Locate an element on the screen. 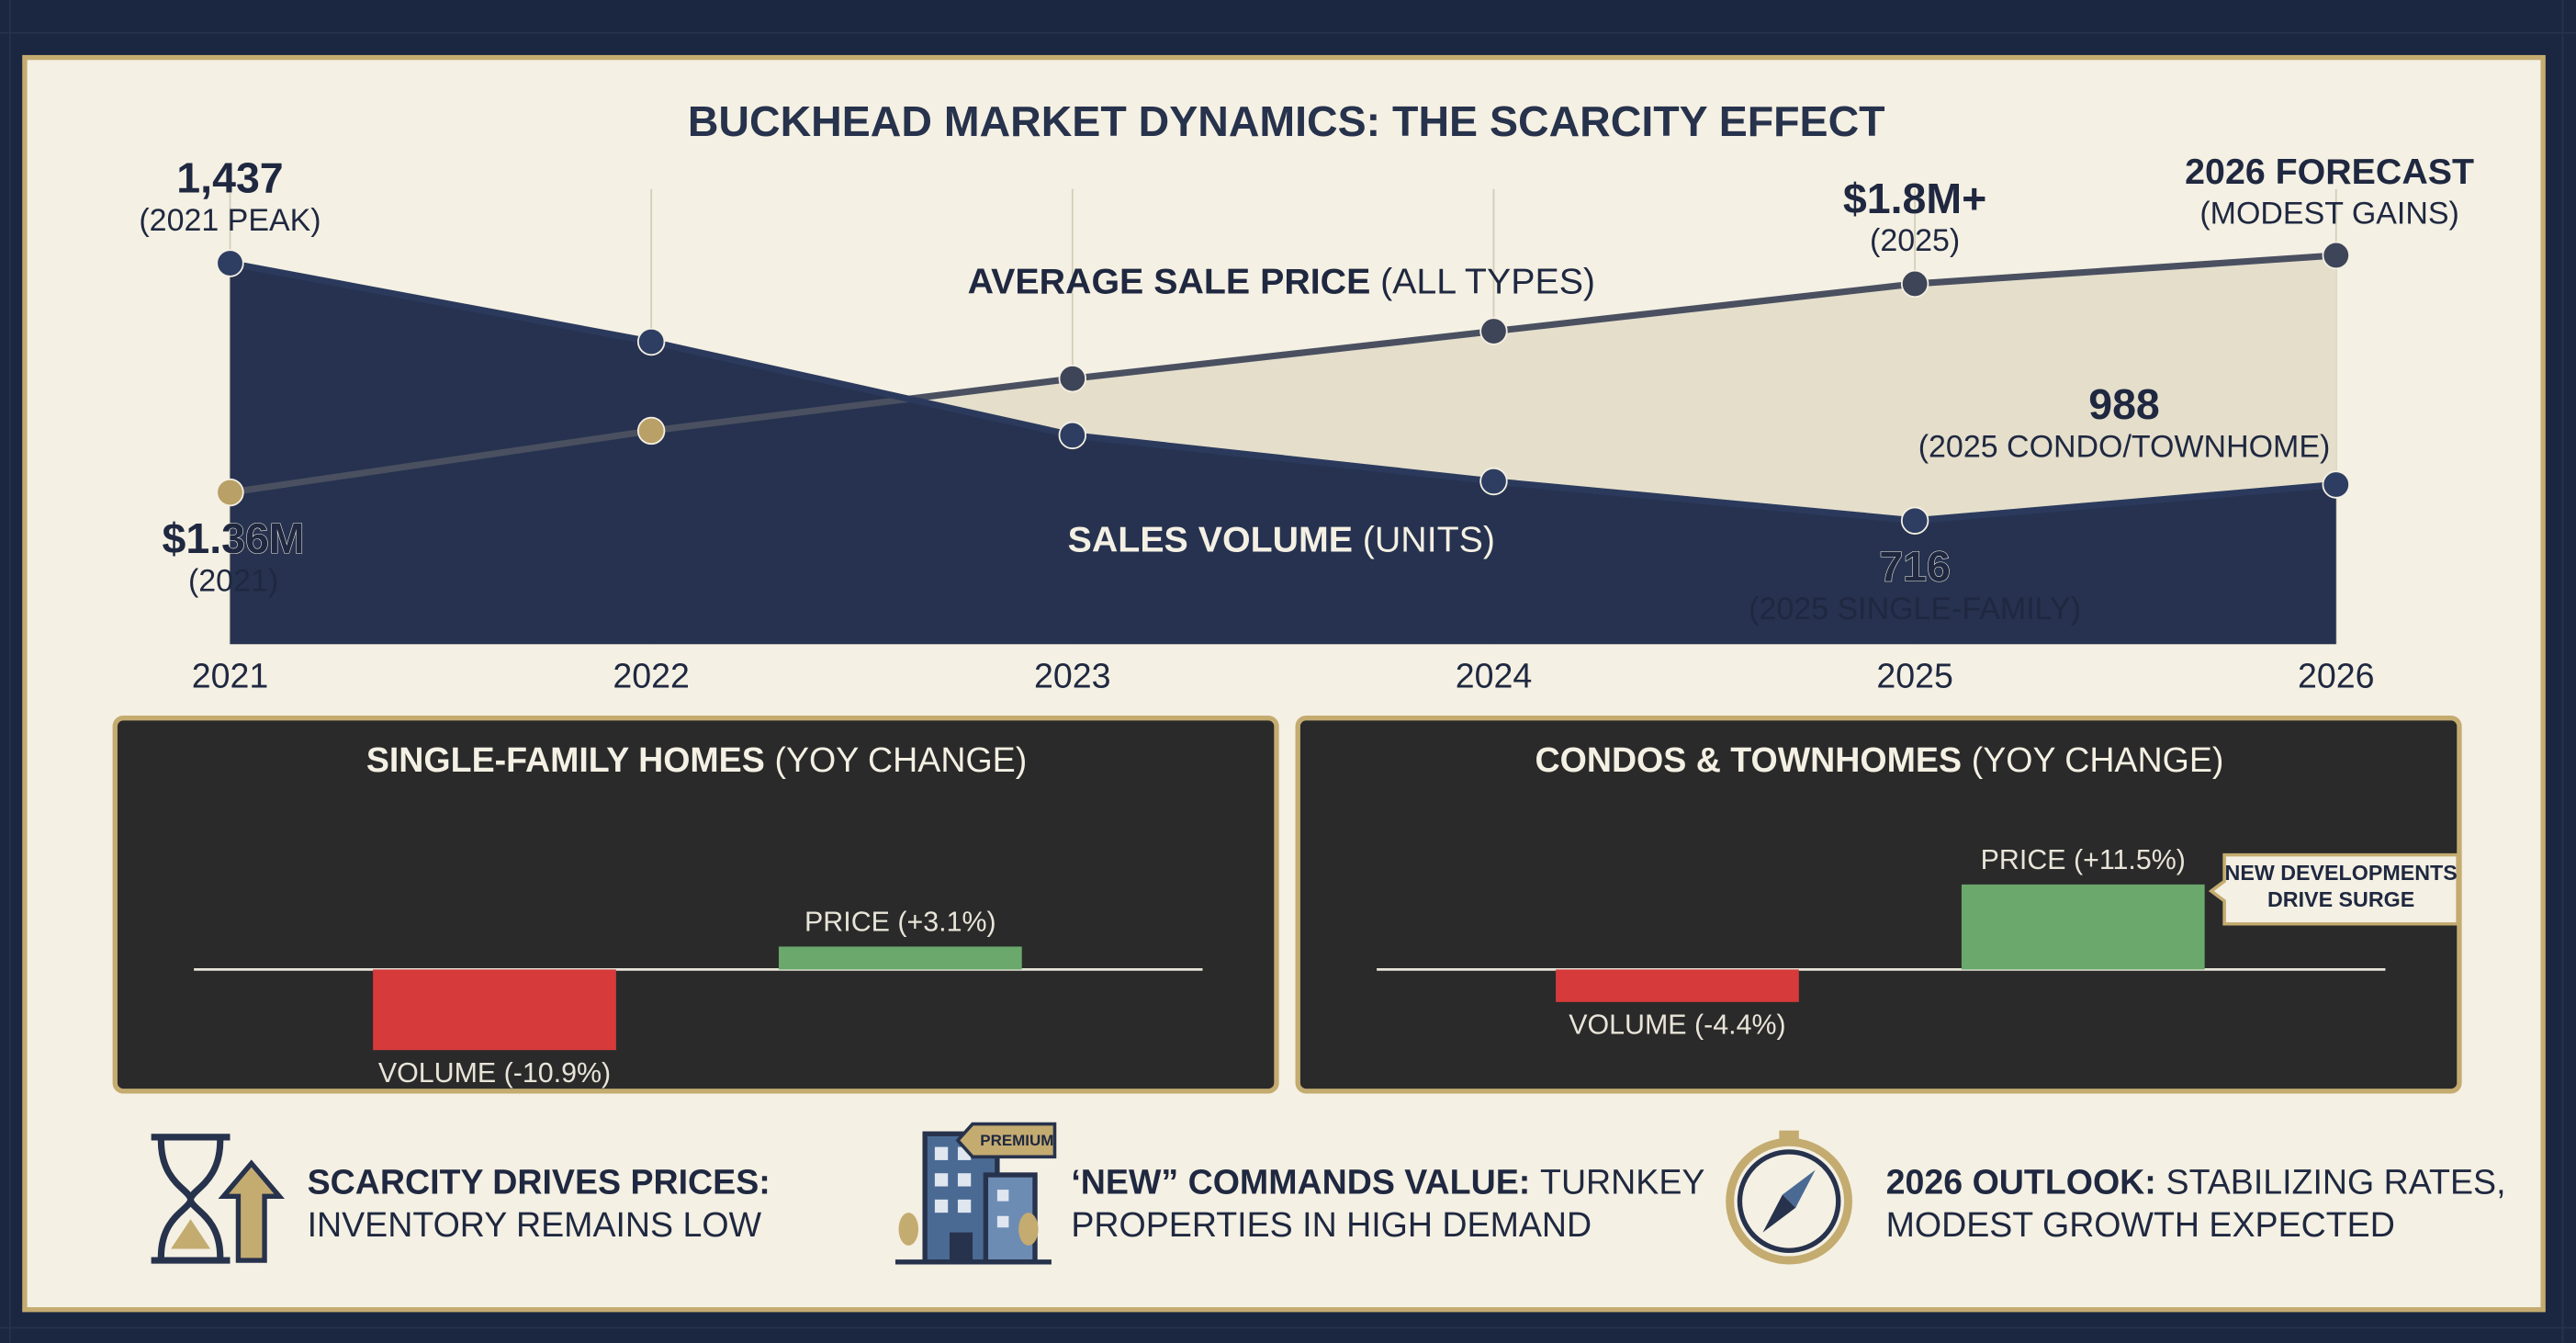 The width and height of the screenshot is (2576, 1343). callout-box is located at coordinates (2333, 889).